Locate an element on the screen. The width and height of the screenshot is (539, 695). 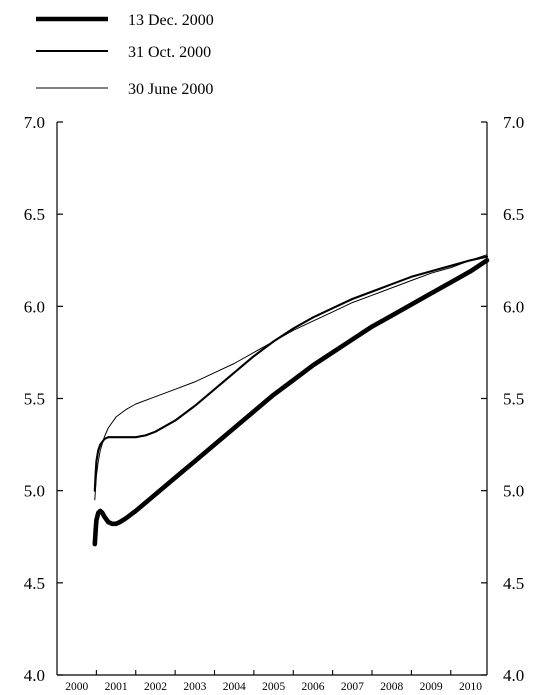
legend: 13 Dec. 2000 31 Oct. 2000 30 June 2000 is located at coordinates (125, 55).